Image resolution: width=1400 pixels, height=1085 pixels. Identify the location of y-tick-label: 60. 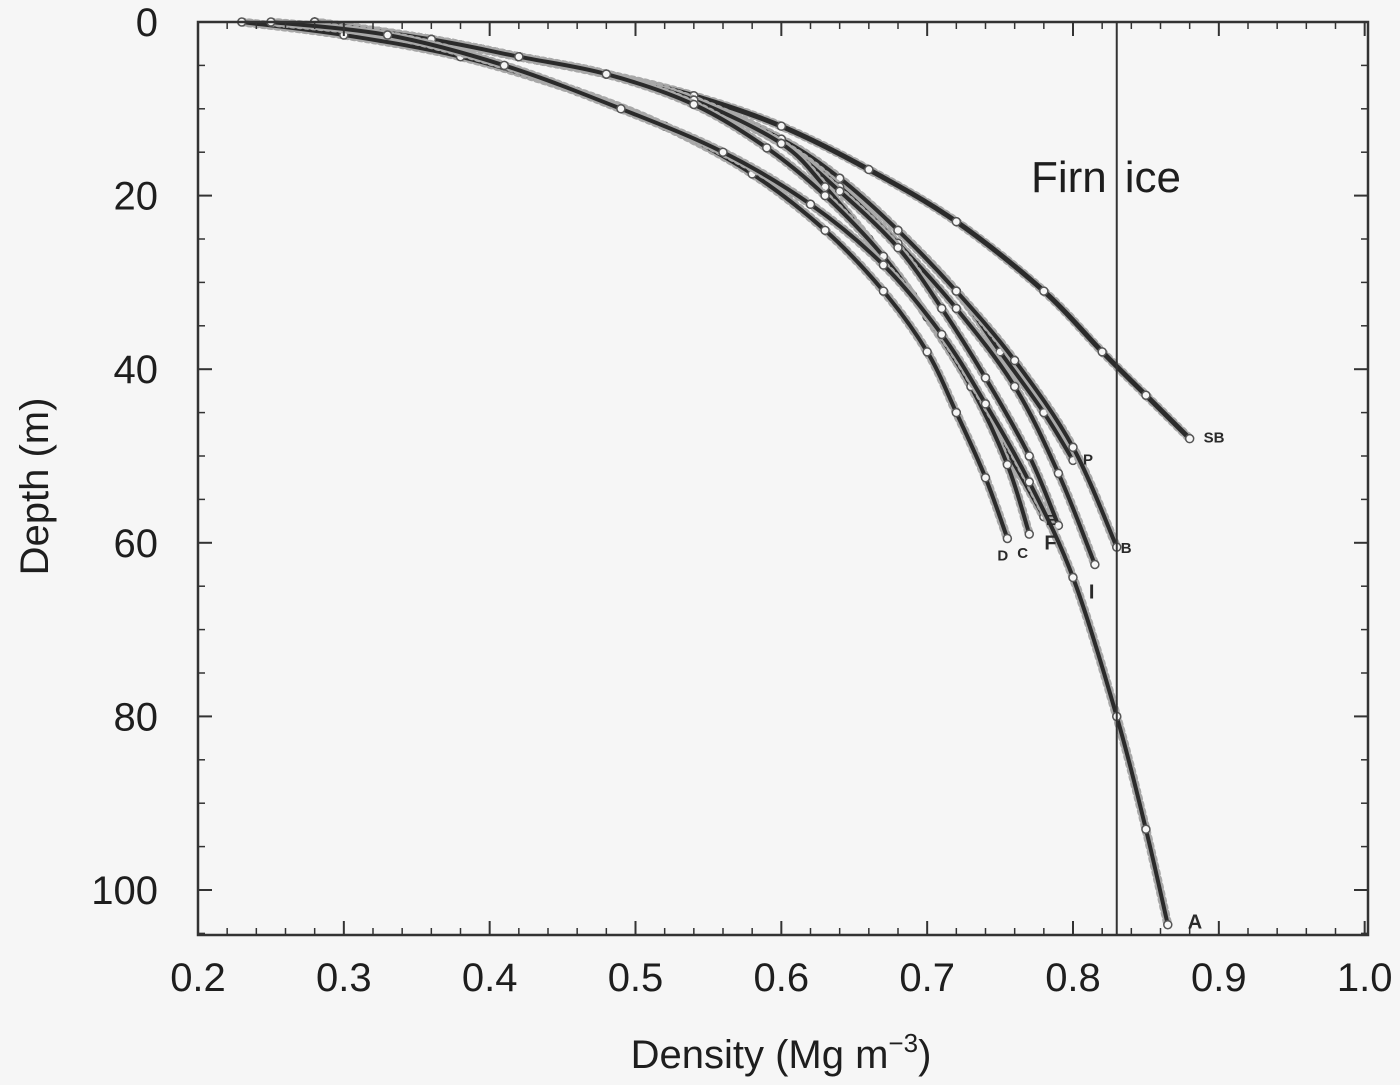
(136, 544).